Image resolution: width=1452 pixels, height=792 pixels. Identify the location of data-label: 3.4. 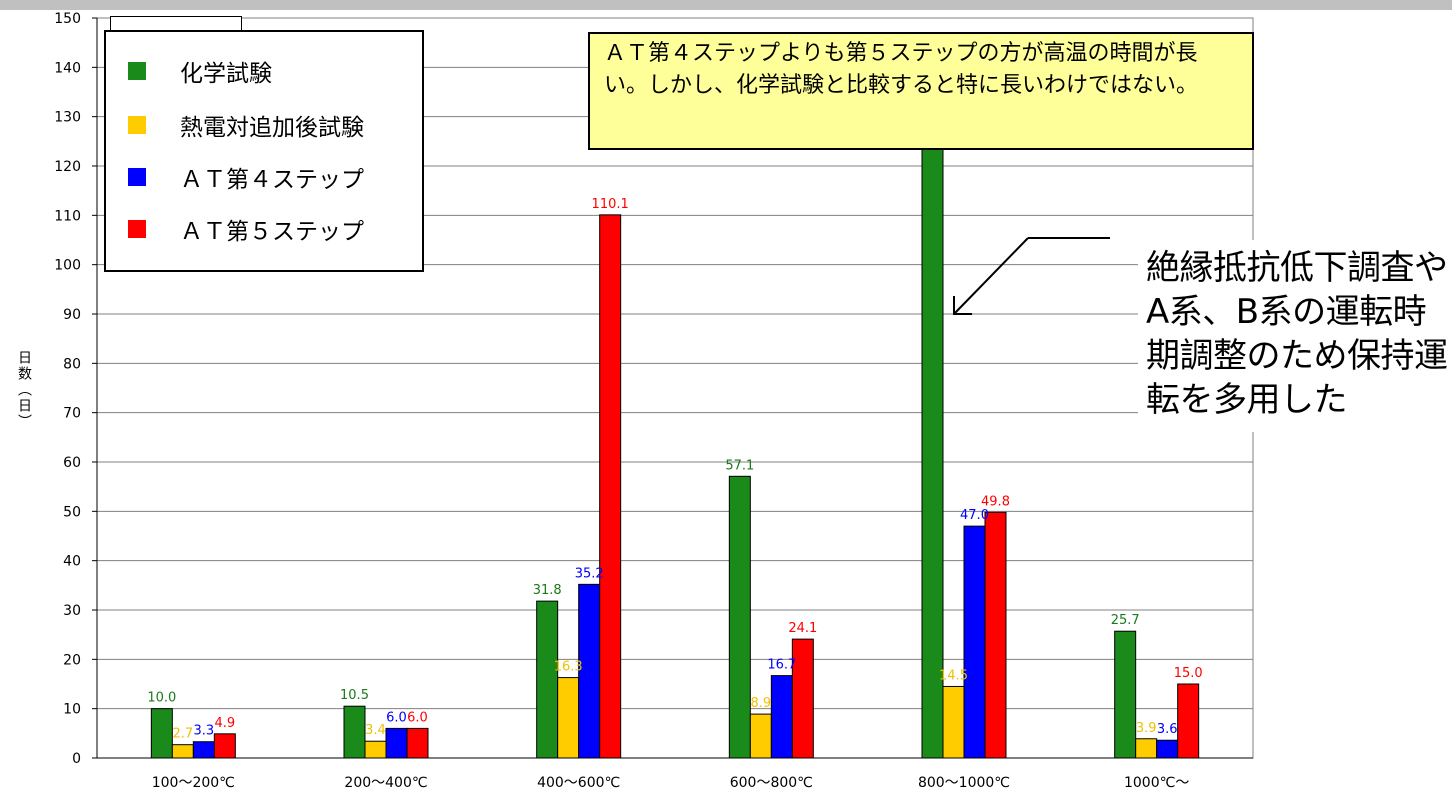
(375, 730).